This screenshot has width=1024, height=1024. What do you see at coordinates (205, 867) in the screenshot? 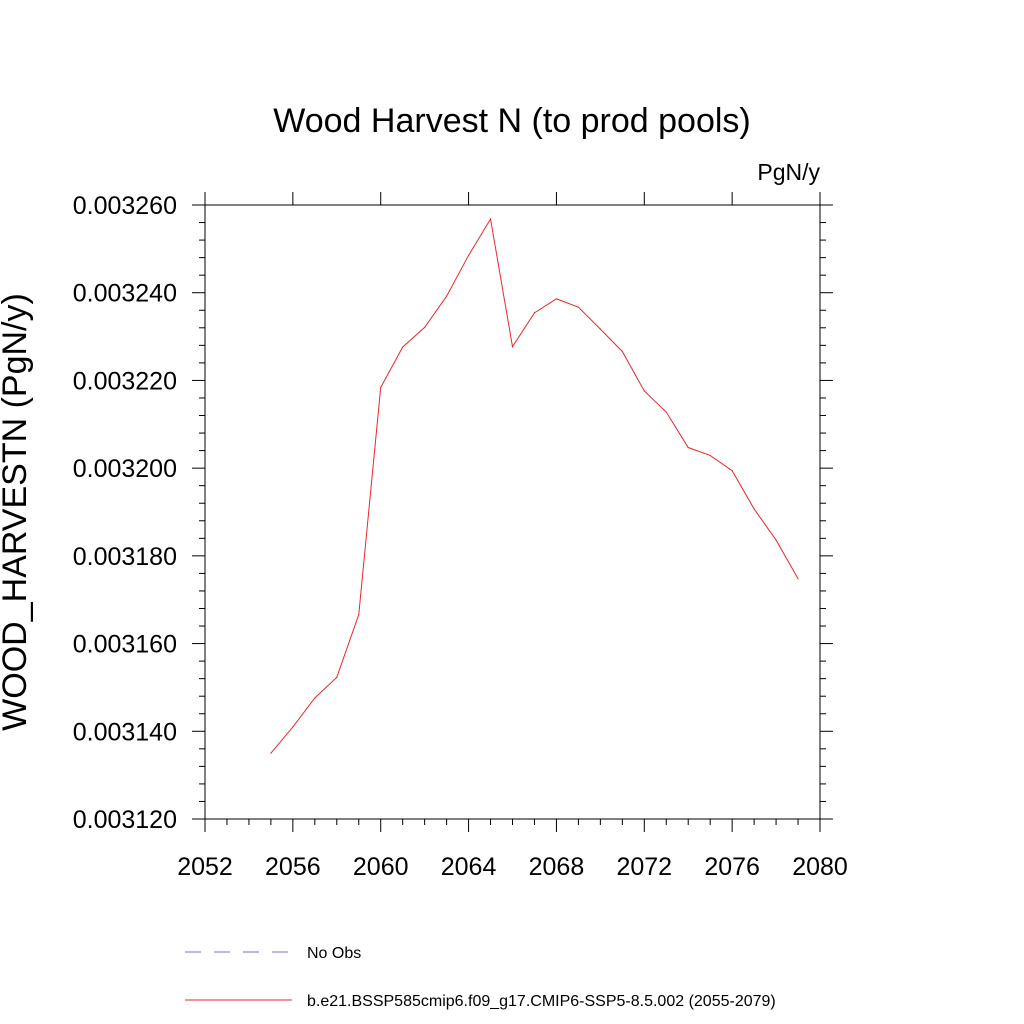
I see `x-tick-label: 2052` at bounding box center [205, 867].